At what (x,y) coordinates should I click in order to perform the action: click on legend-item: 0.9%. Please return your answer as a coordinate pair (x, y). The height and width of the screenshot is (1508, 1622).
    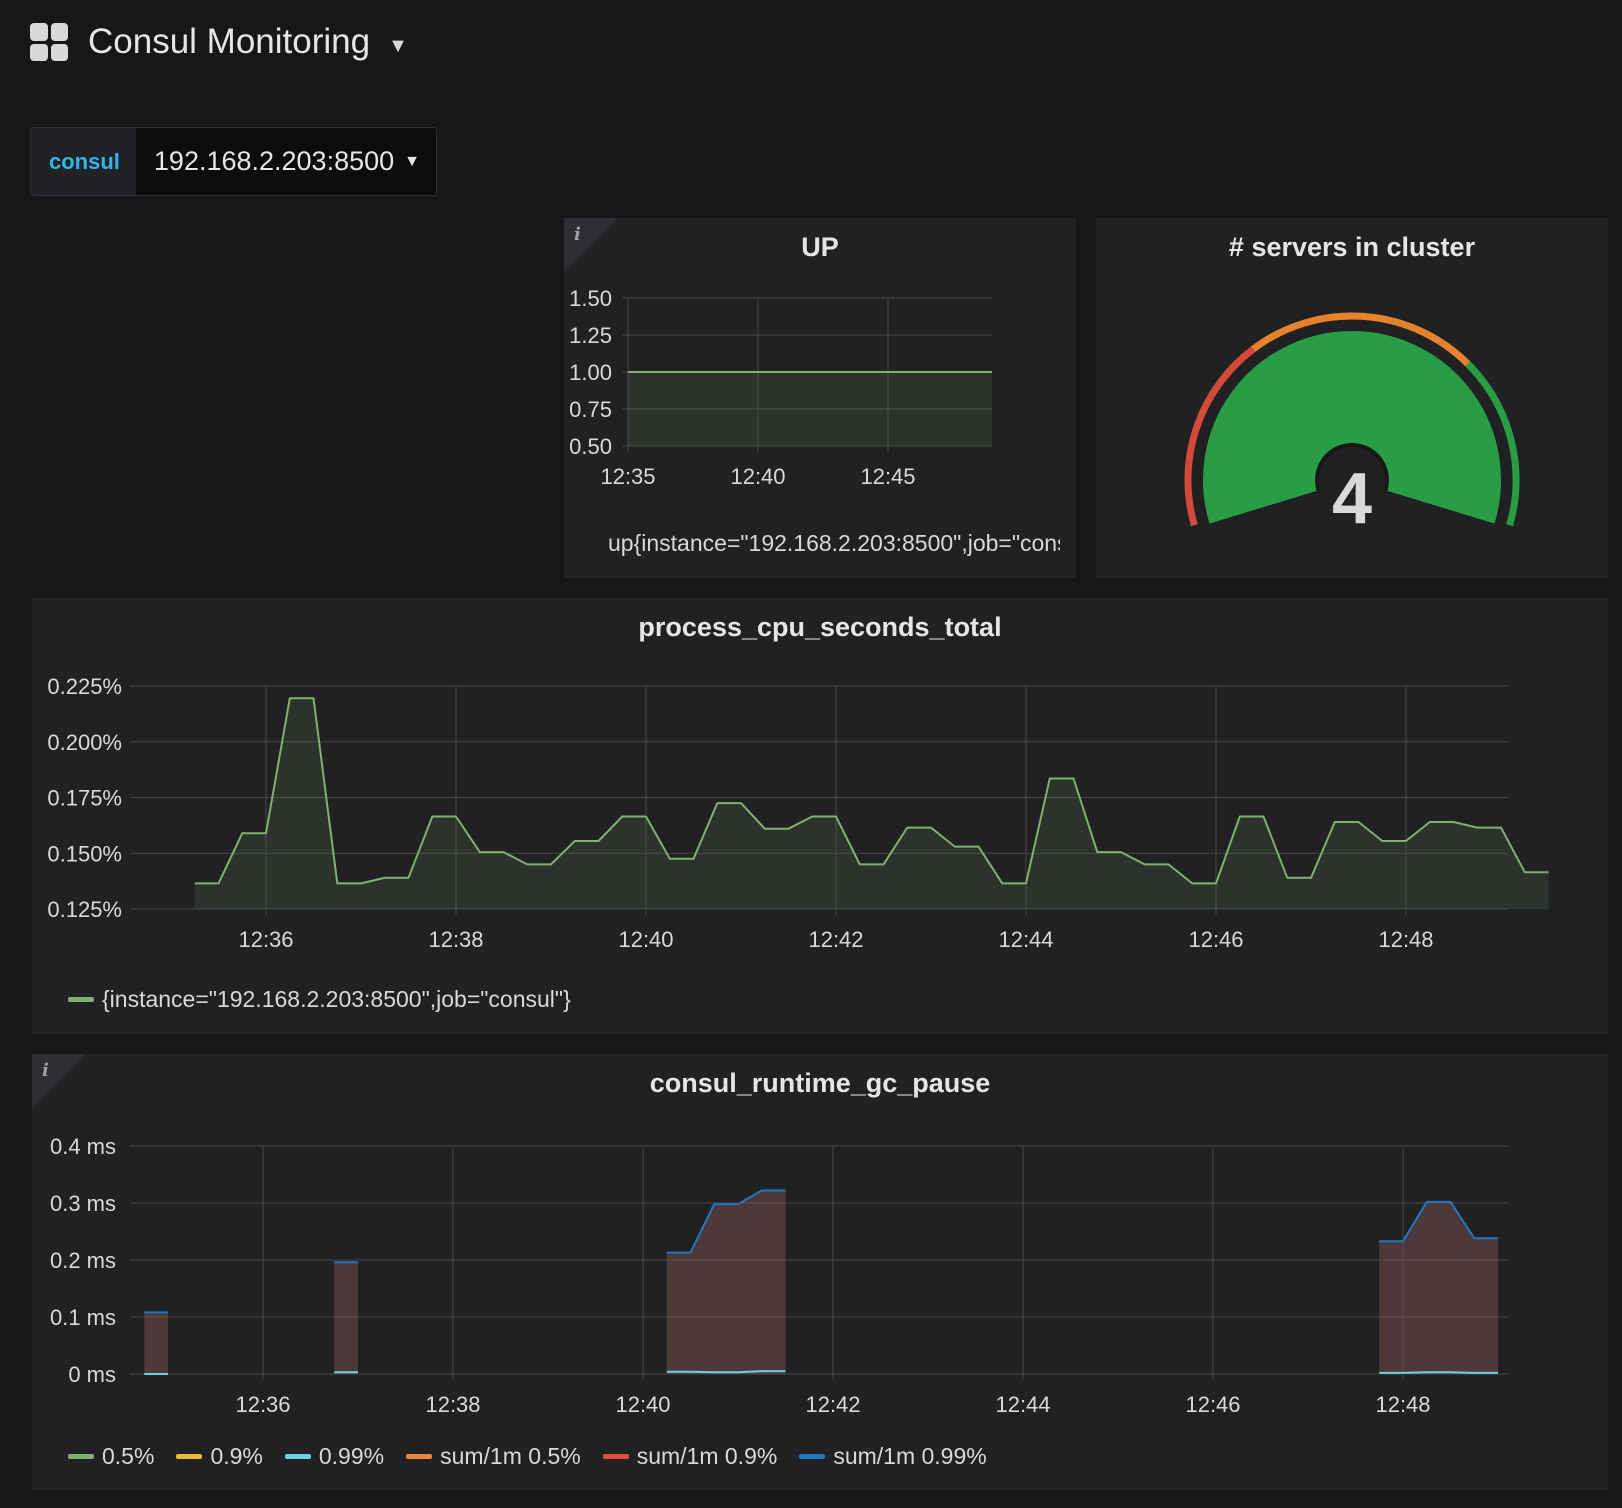
    Looking at the image, I should click on (219, 1456).